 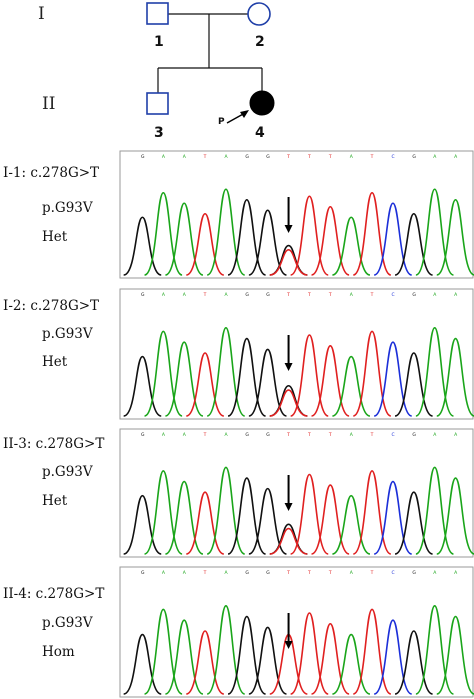 I want to click on panel-2-label: I-2: c.278G>T, so click(x=51, y=306).